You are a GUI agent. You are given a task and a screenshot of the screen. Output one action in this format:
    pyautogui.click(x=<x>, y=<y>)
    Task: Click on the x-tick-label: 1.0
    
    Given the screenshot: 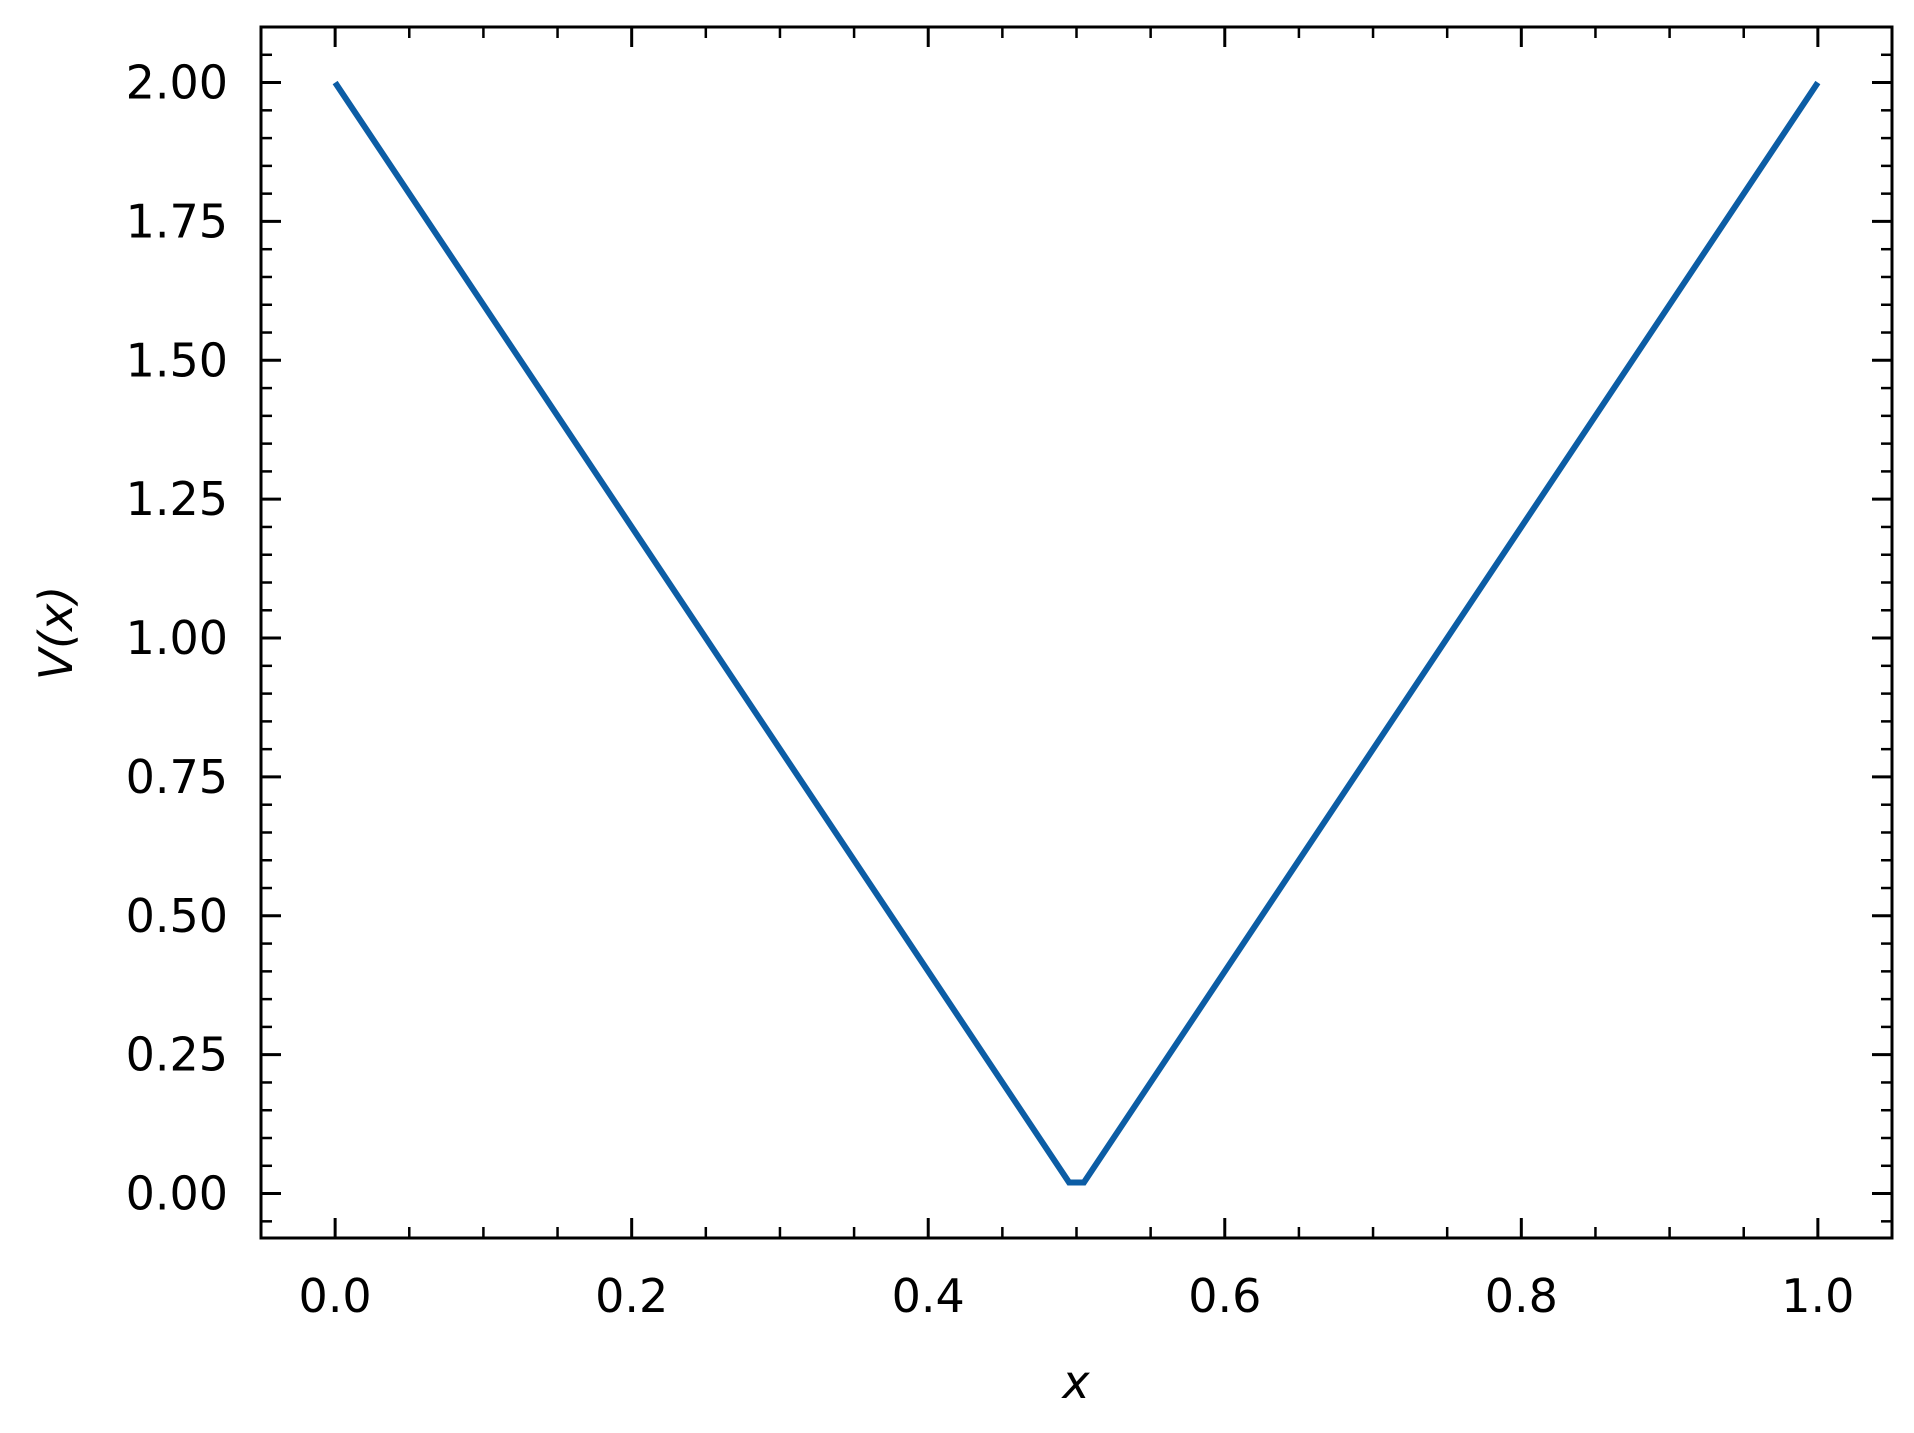 What is the action you would take?
    pyautogui.click(x=1817, y=1296)
    